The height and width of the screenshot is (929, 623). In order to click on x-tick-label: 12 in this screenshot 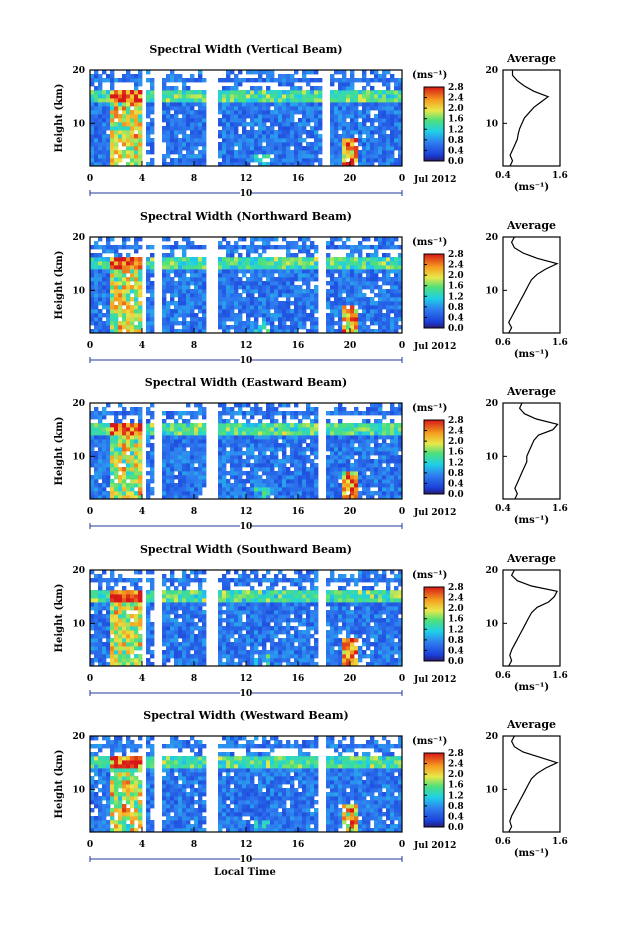, I will do `click(246, 346)`.